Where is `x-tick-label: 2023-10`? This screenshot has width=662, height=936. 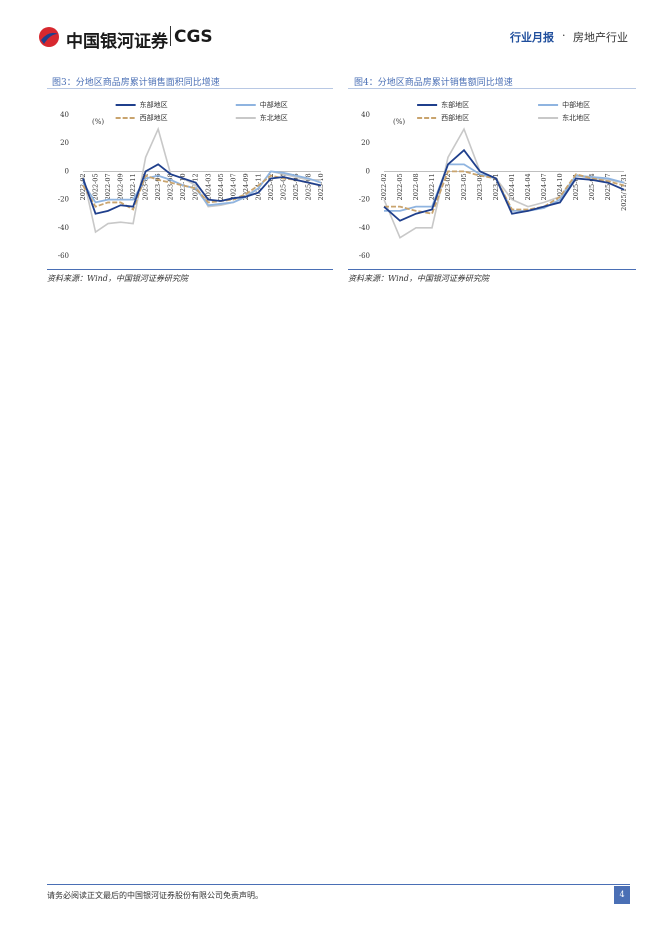 x-tick-label: 2023-10 is located at coordinates (183, 186).